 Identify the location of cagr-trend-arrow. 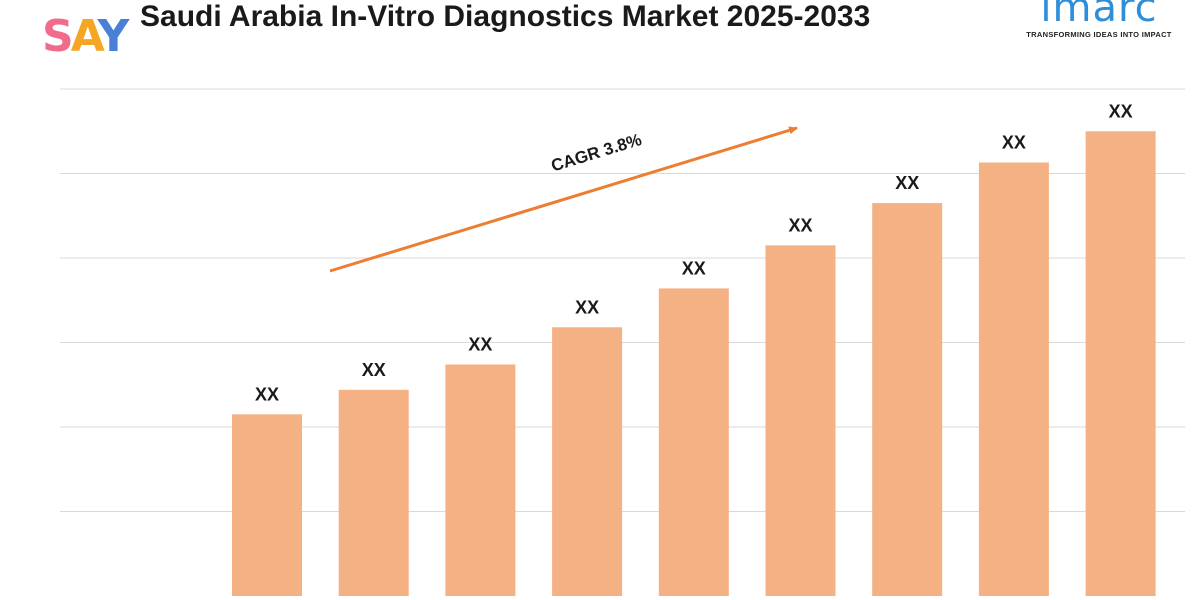
(563, 199).